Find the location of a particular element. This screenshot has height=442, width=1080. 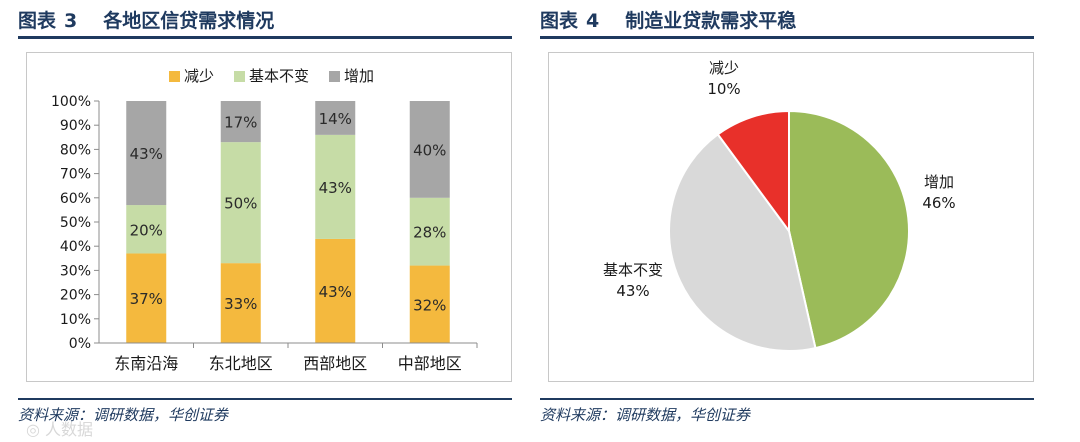

pie-slice-value: 43% is located at coordinates (632, 291).